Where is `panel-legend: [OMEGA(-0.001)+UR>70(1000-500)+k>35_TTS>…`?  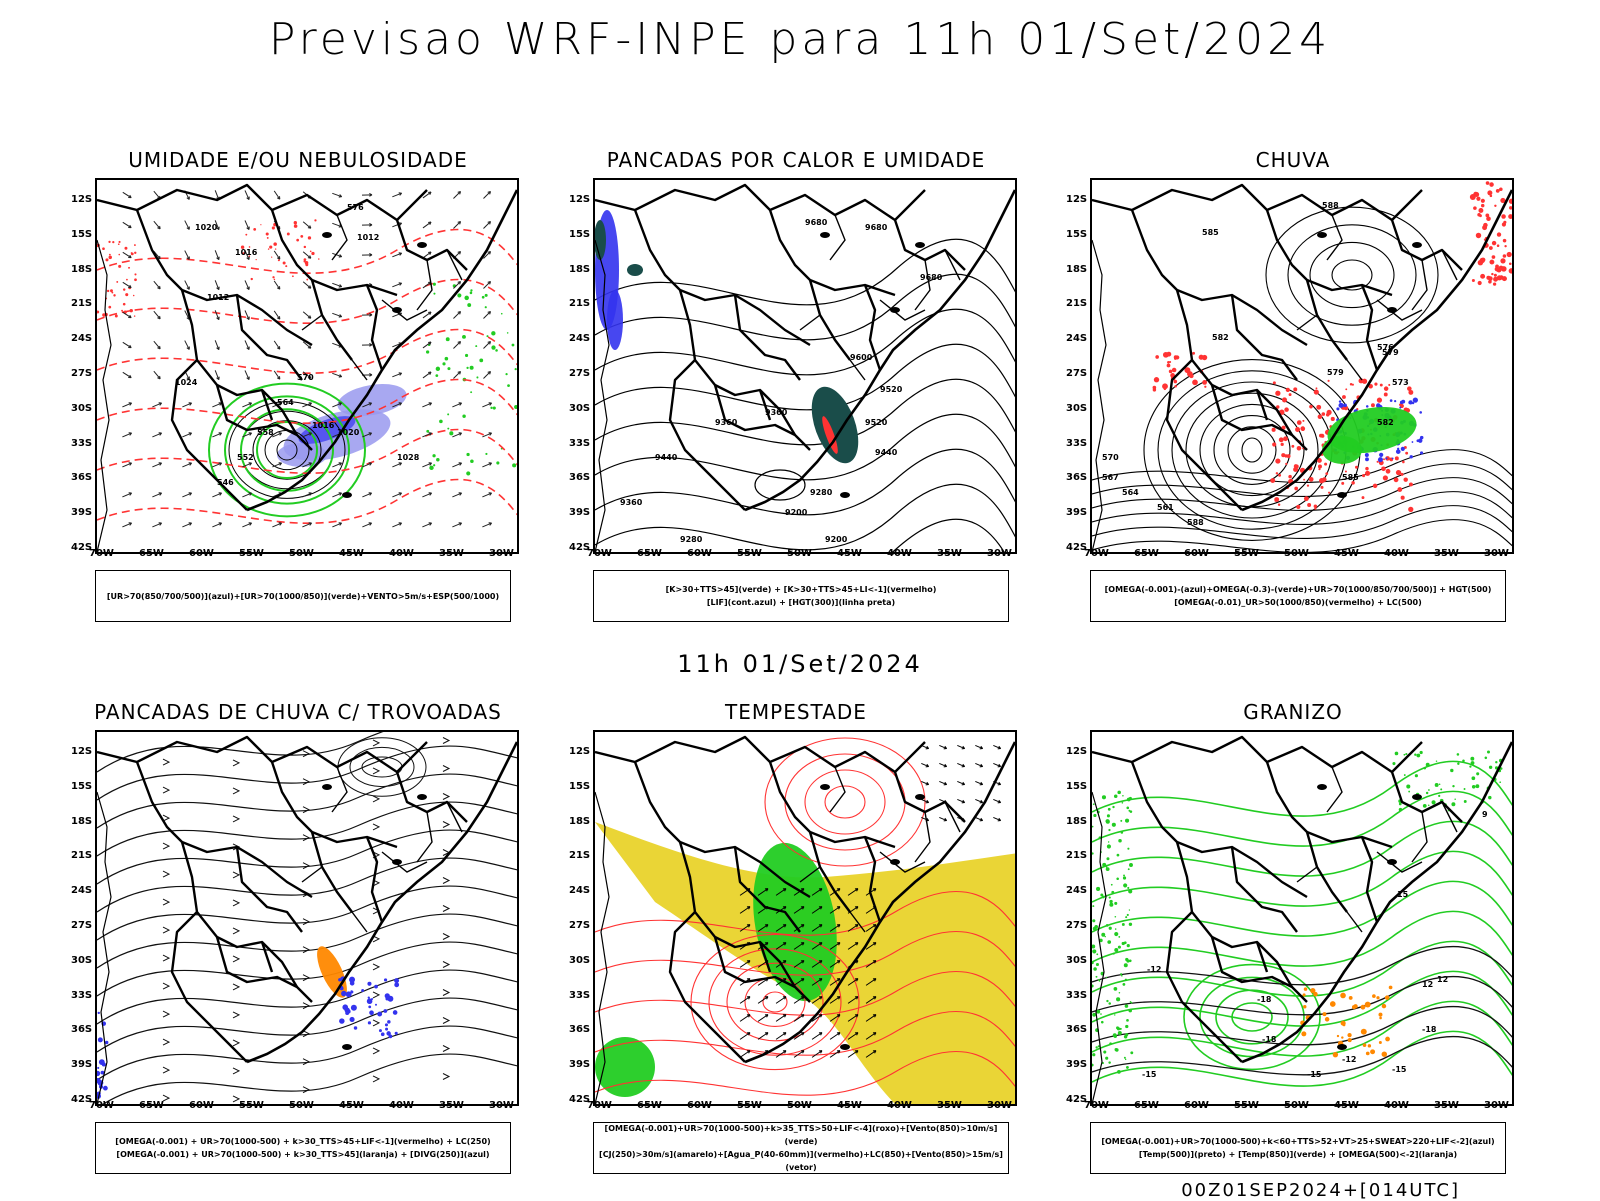 panel-legend: [OMEGA(-0.001)+UR>70(1000-500)+k>35_TTS>… is located at coordinates (801, 1148).